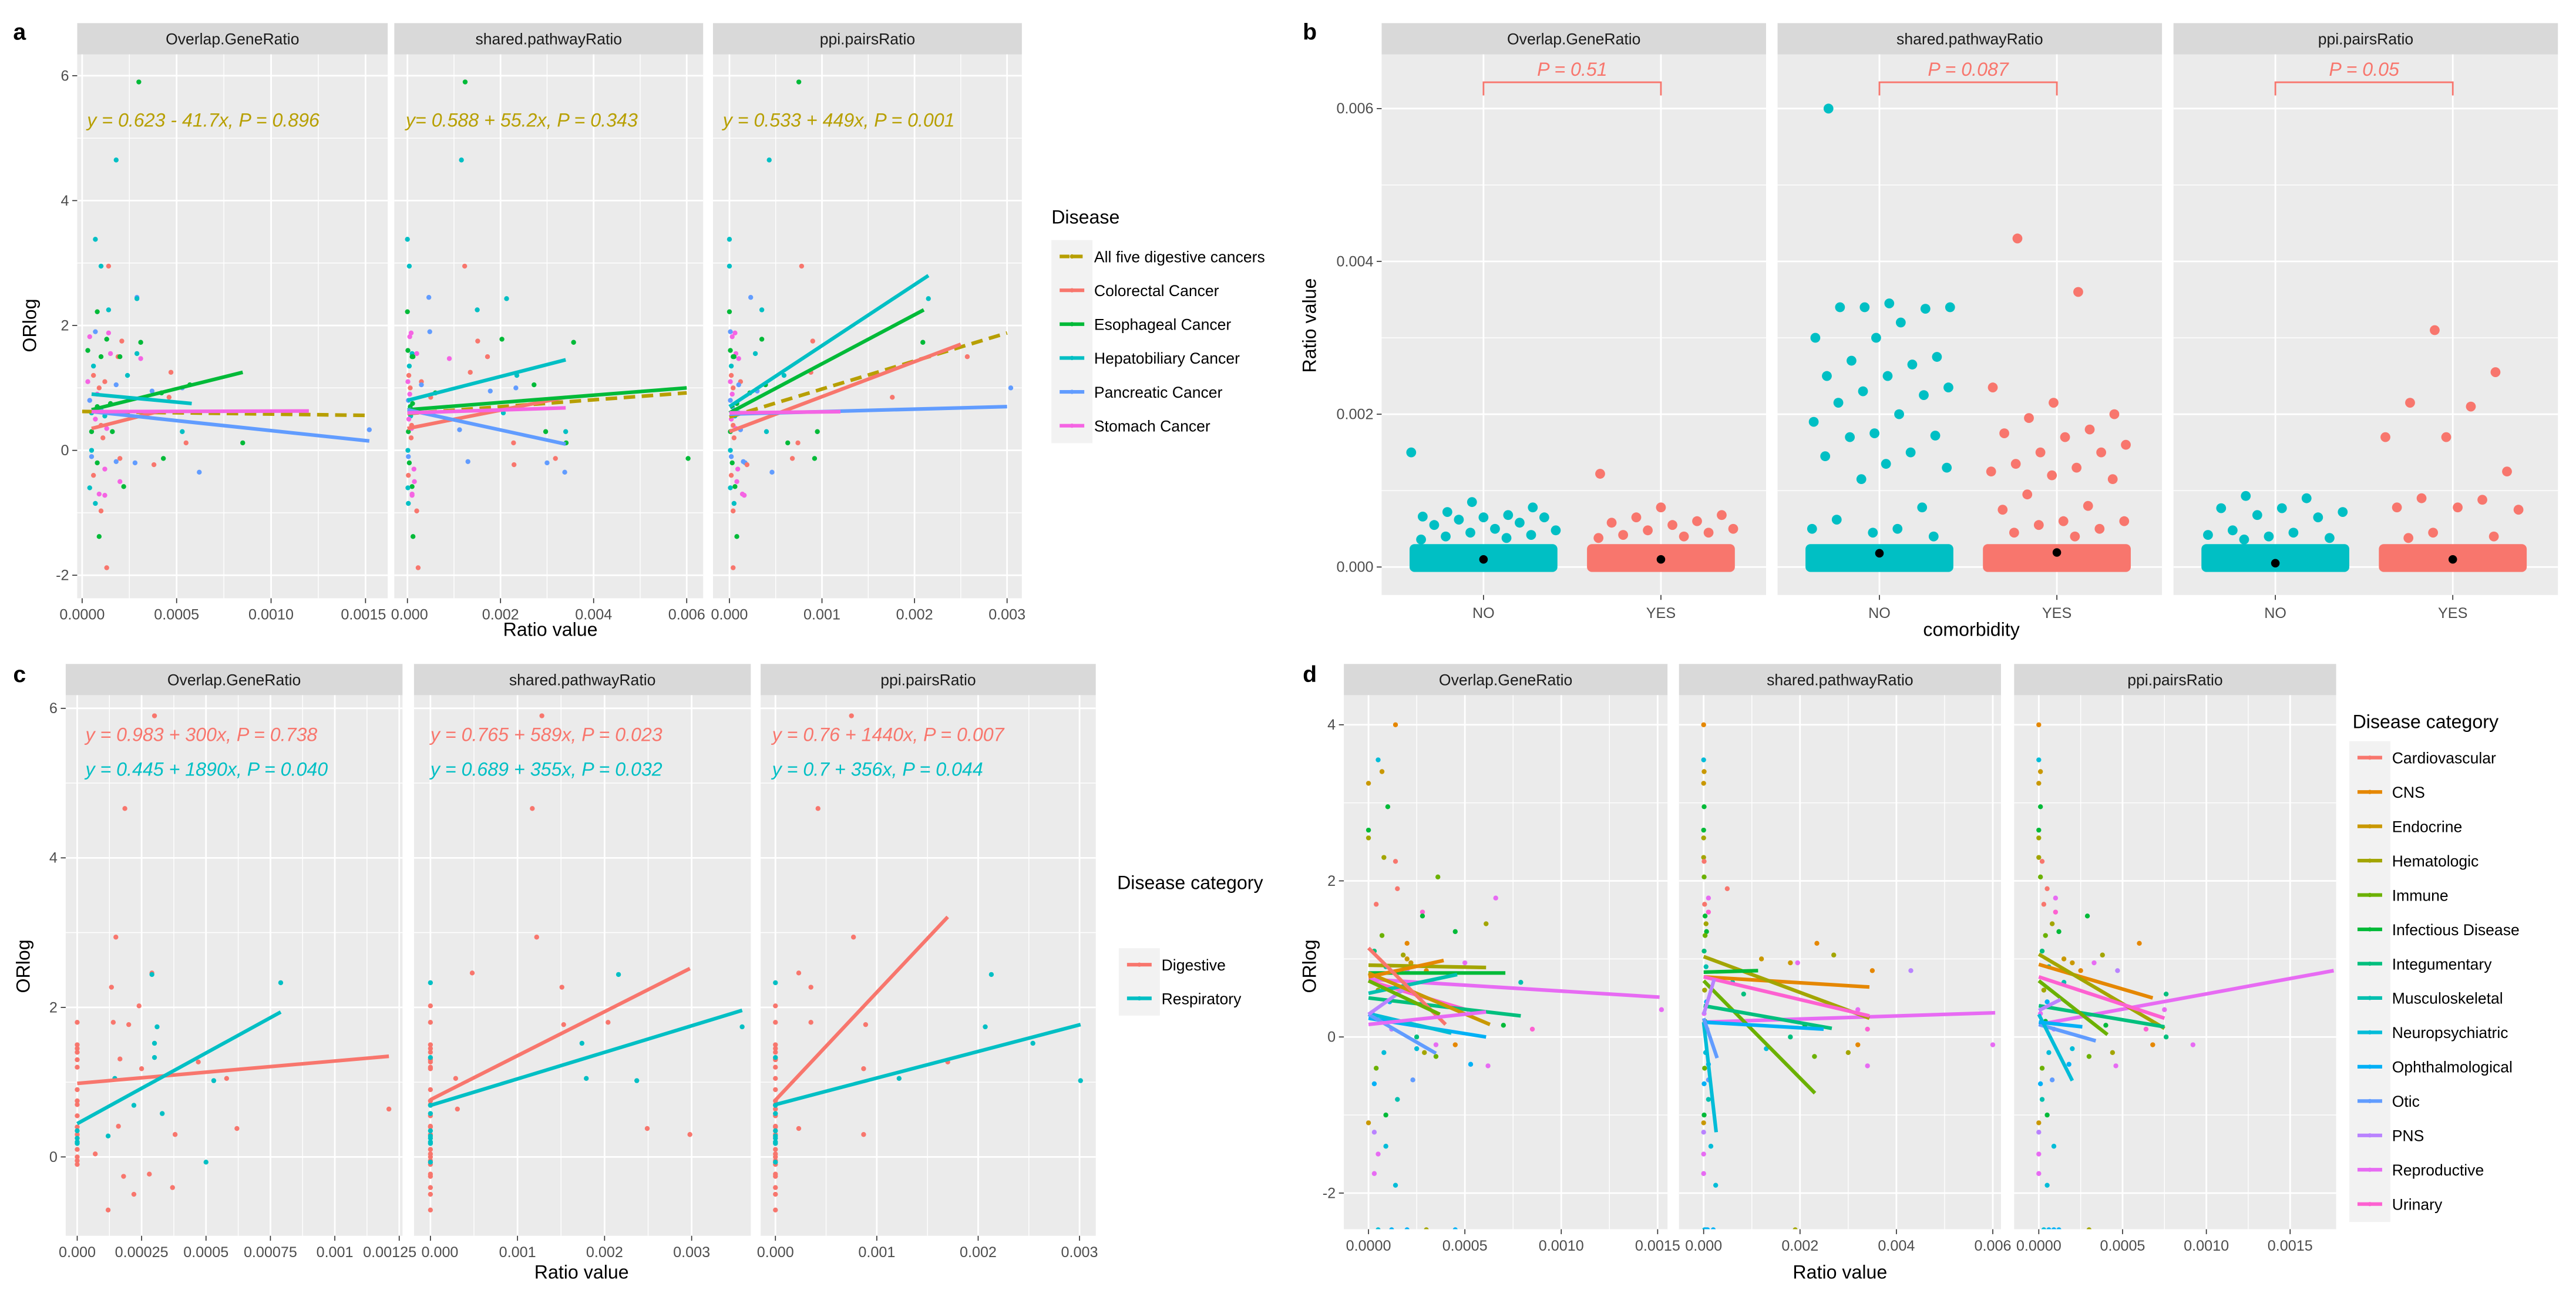 This screenshot has width=2576, height=1300. Describe the element at coordinates (1145, 325) in the screenshot. I see `legend-item: Esophageal Cancer` at that location.